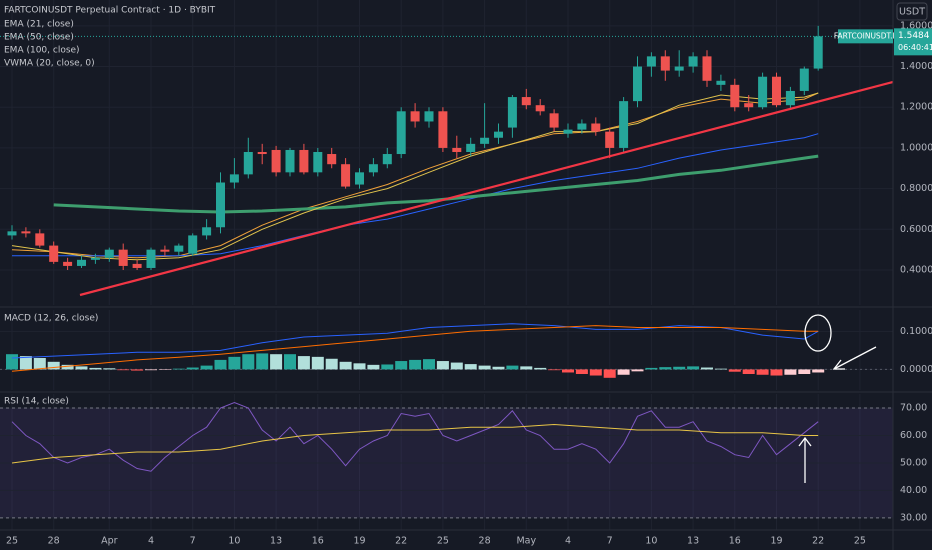 The image size is (932, 550). I want to click on currency-box, so click(912, 11).